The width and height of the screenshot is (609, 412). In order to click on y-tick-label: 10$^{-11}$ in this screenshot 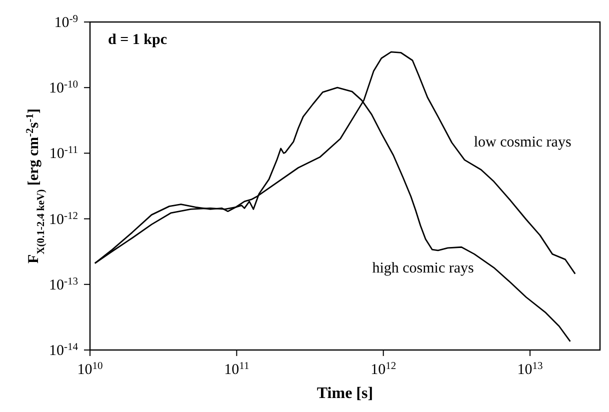, I will do `click(63, 153)`.